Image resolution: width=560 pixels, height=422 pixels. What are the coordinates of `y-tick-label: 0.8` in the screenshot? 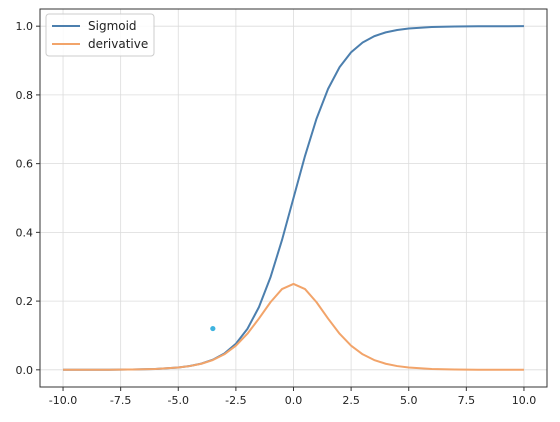 It's located at (25, 95).